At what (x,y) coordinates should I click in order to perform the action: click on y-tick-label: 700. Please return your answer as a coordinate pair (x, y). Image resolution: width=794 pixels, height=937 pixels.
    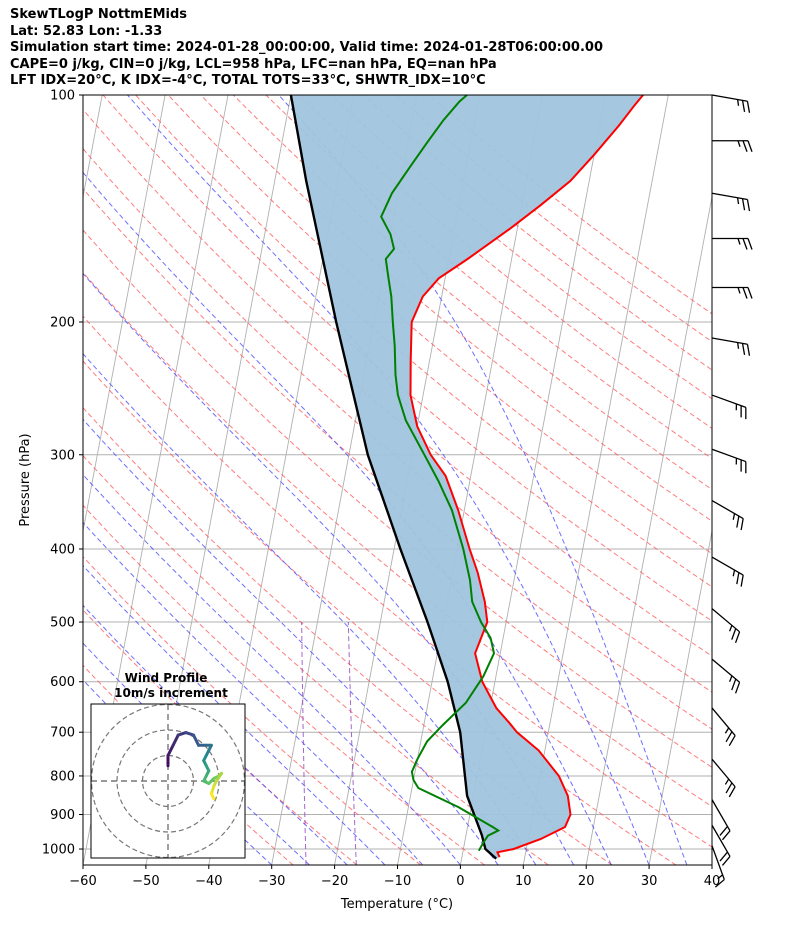
    Looking at the image, I should click on (62, 733).